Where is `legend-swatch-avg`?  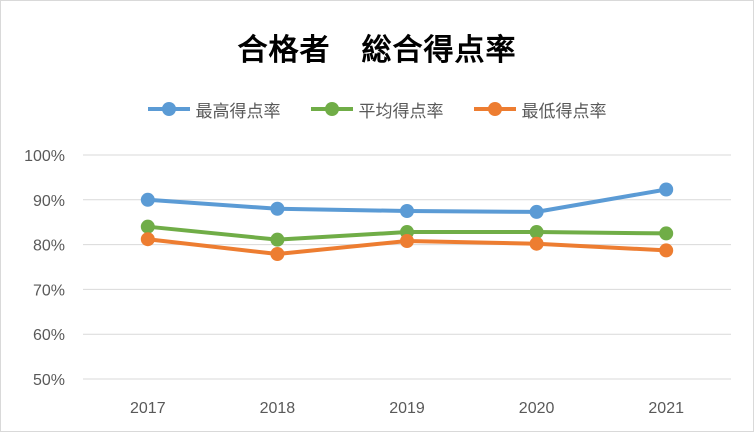 legend-swatch-avg is located at coordinates (331, 109).